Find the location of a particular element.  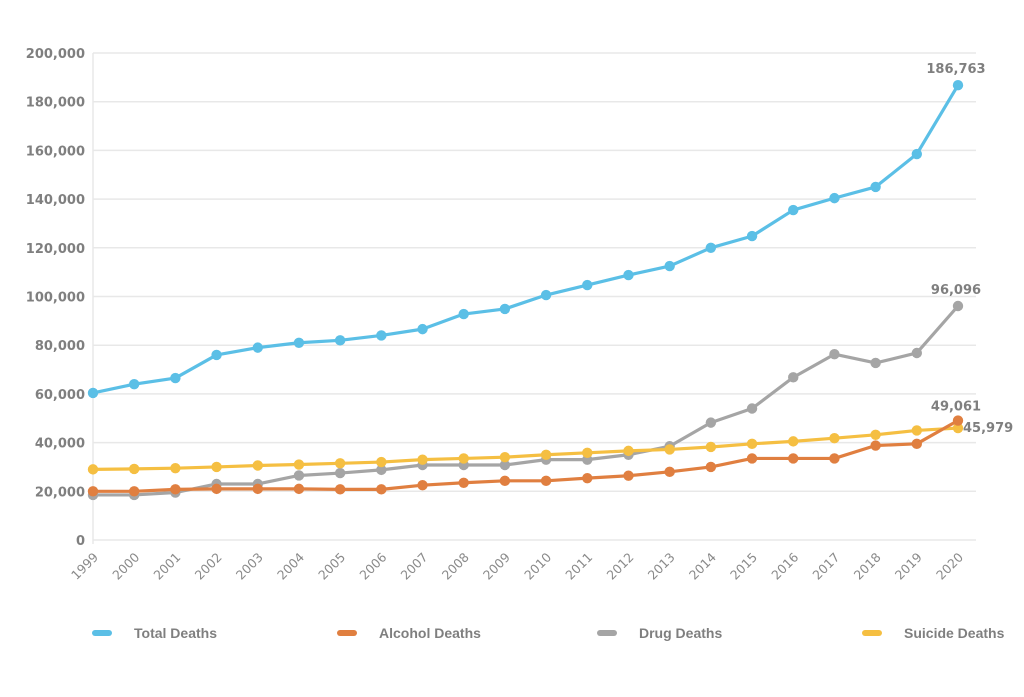

y-tick-label: 80,000 is located at coordinates (60, 346).